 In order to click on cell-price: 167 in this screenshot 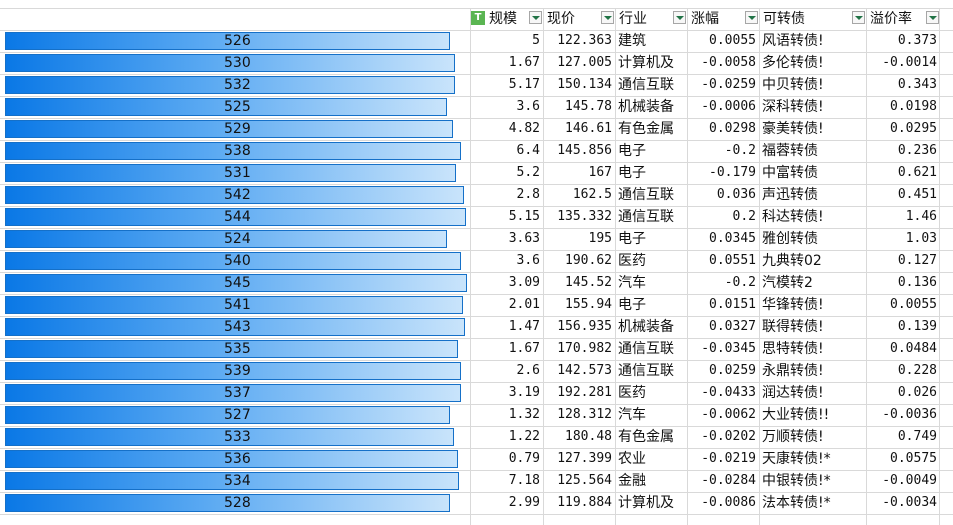, I will do `click(600, 172)`.